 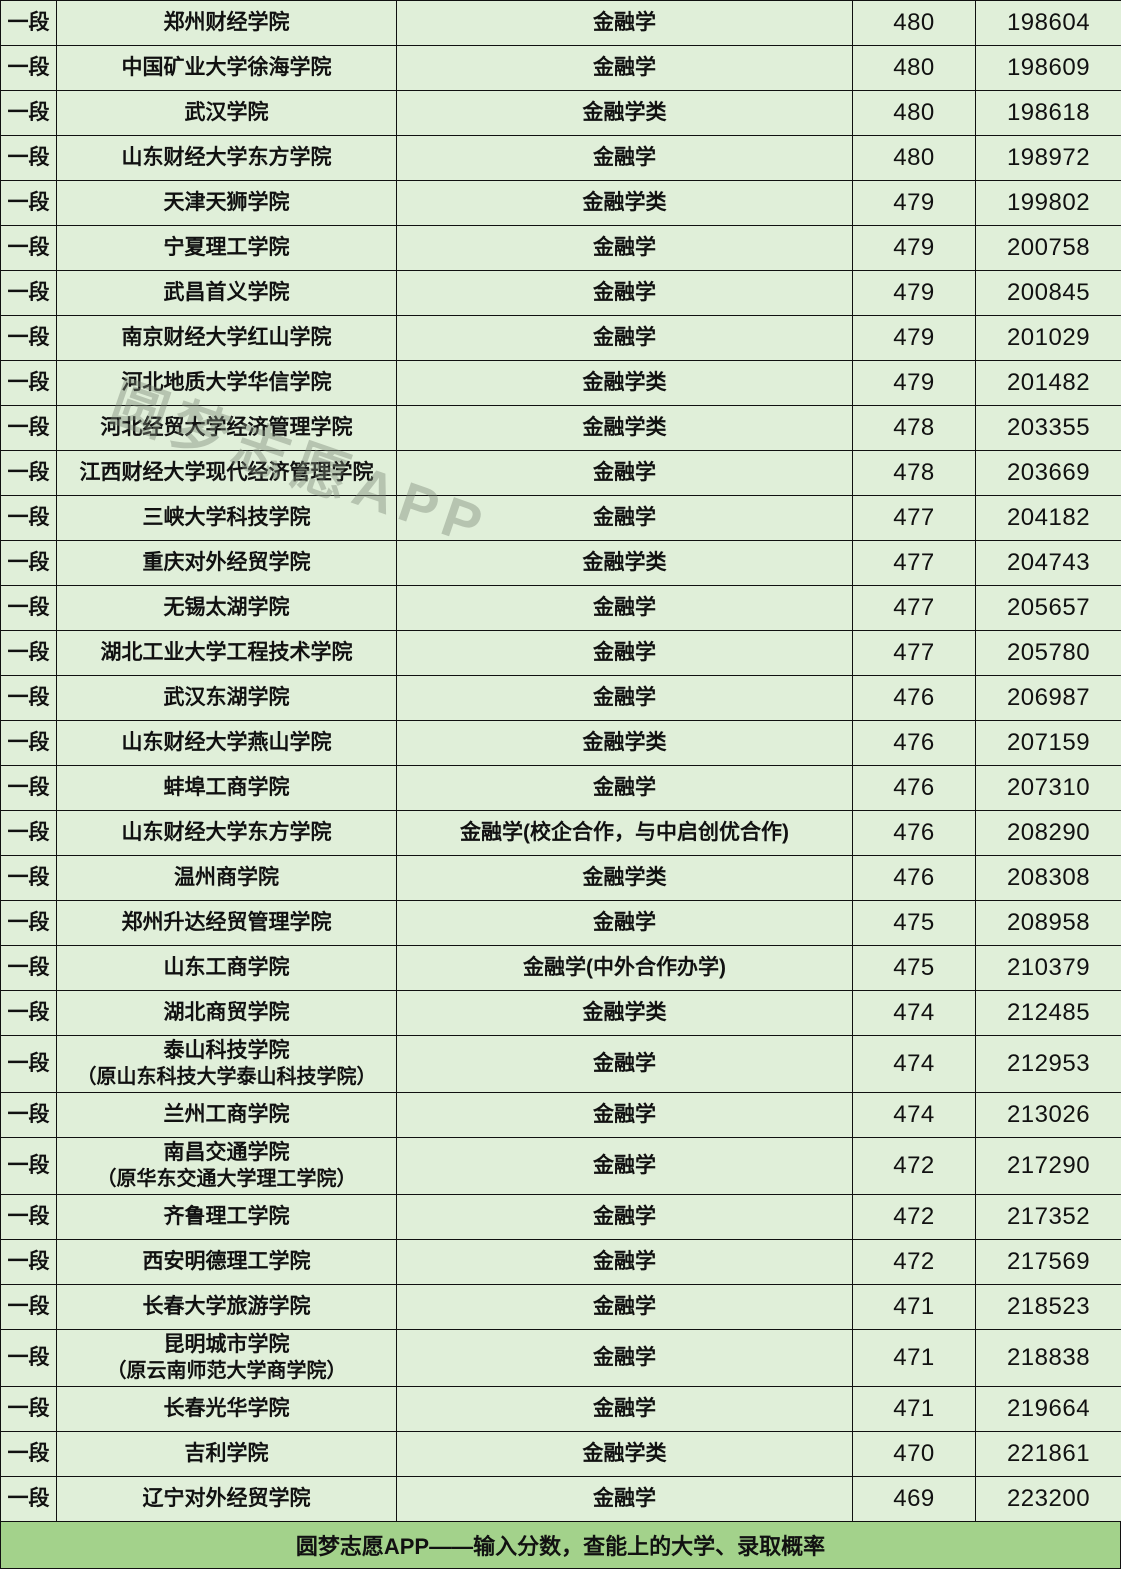 I want to click on score-cell-text: 475, so click(x=914, y=922).